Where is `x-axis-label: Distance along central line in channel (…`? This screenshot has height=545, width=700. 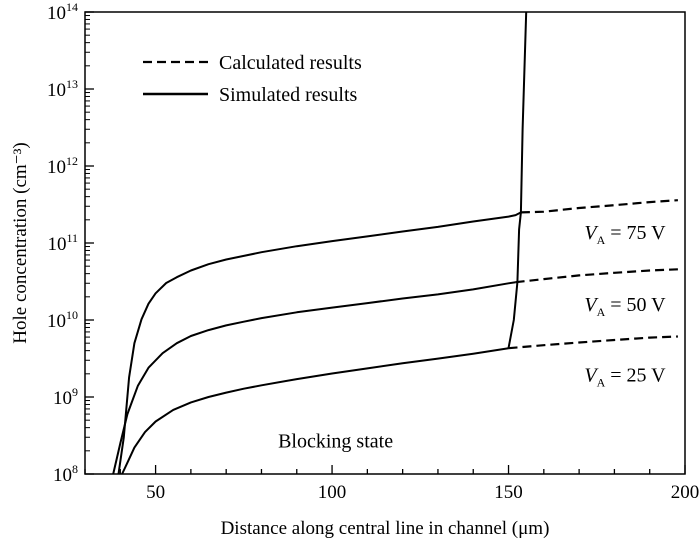 x-axis-label: Distance along central line in channel (… is located at coordinates (385, 528).